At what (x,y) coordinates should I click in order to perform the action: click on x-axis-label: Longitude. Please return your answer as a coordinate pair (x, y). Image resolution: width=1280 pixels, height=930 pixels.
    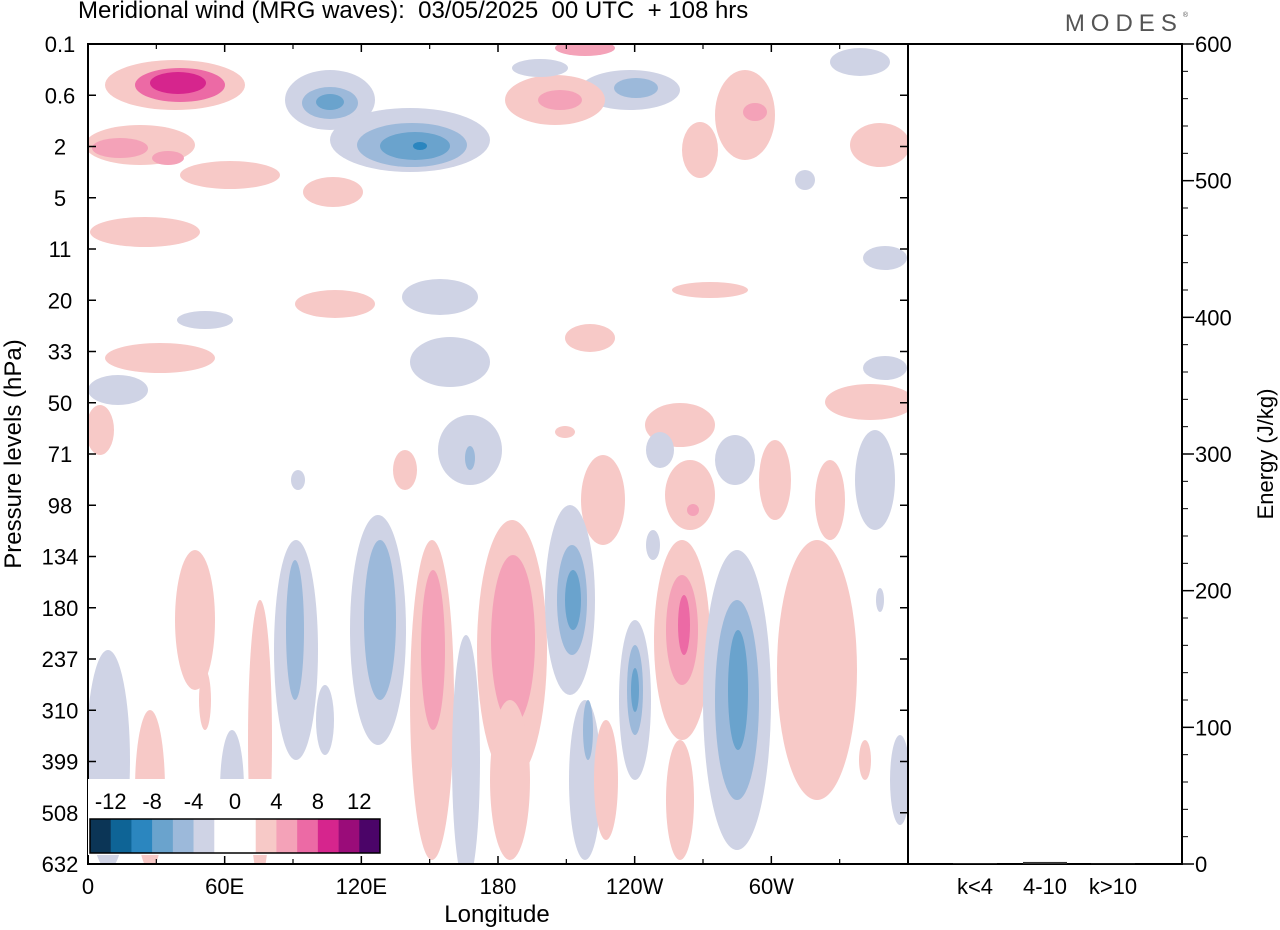
    Looking at the image, I should click on (496, 914).